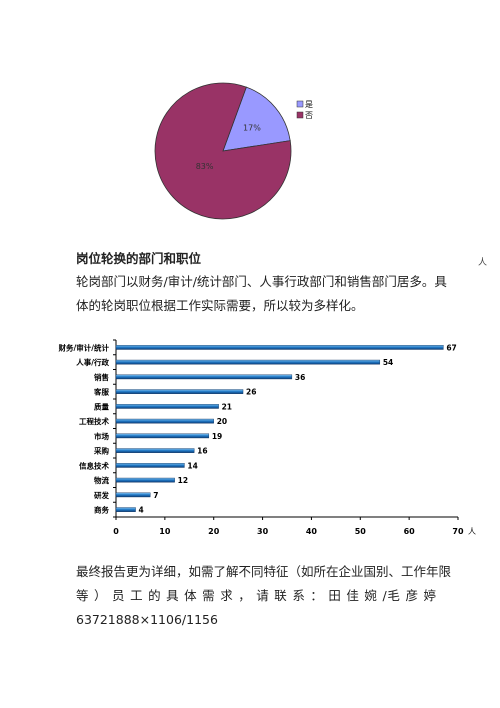  I want to click on category-label: 物流, so click(101, 480).